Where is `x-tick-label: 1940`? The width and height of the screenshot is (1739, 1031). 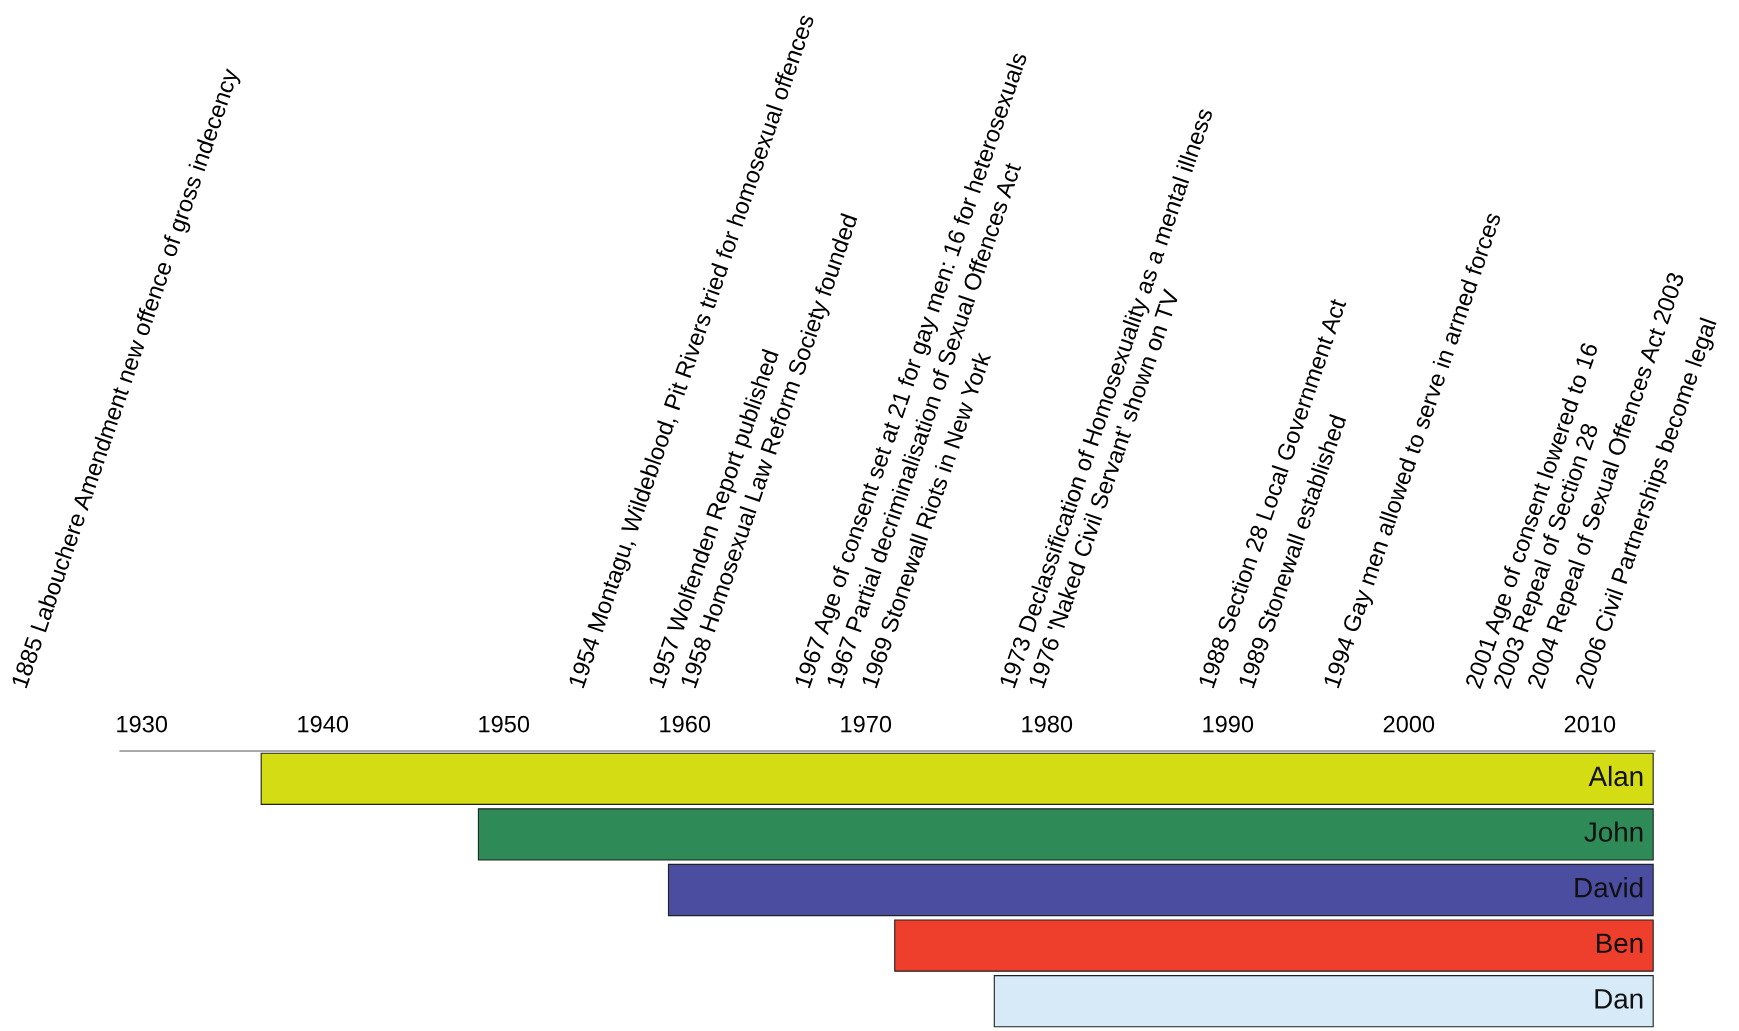 x-tick-label: 1940 is located at coordinates (323, 724).